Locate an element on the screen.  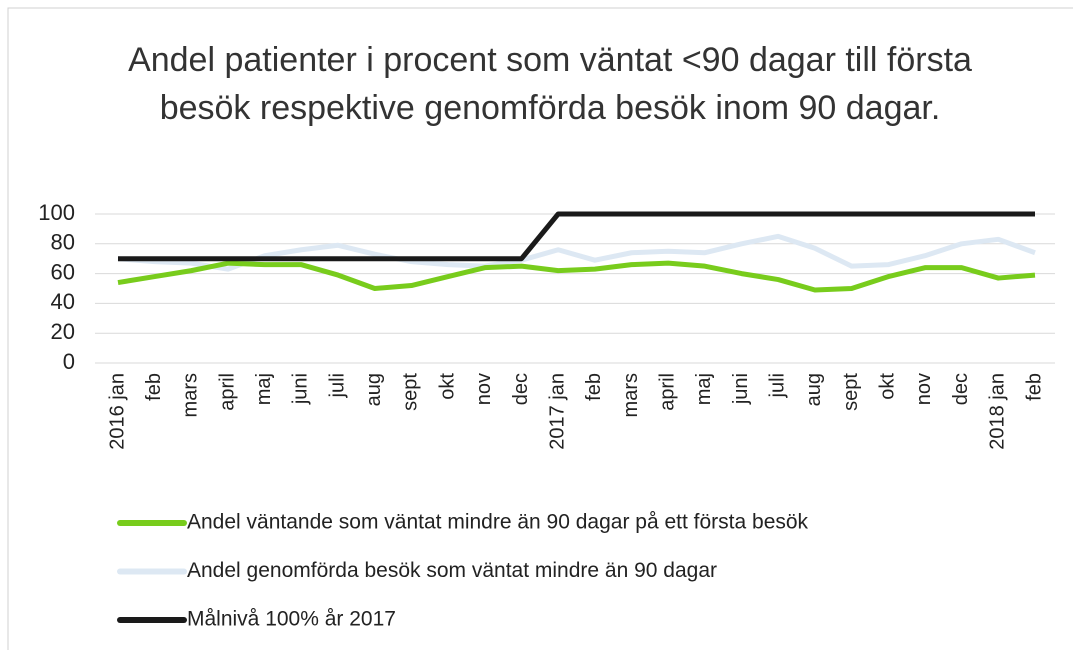
y-tick-label: 0 is located at coordinates (69, 361).